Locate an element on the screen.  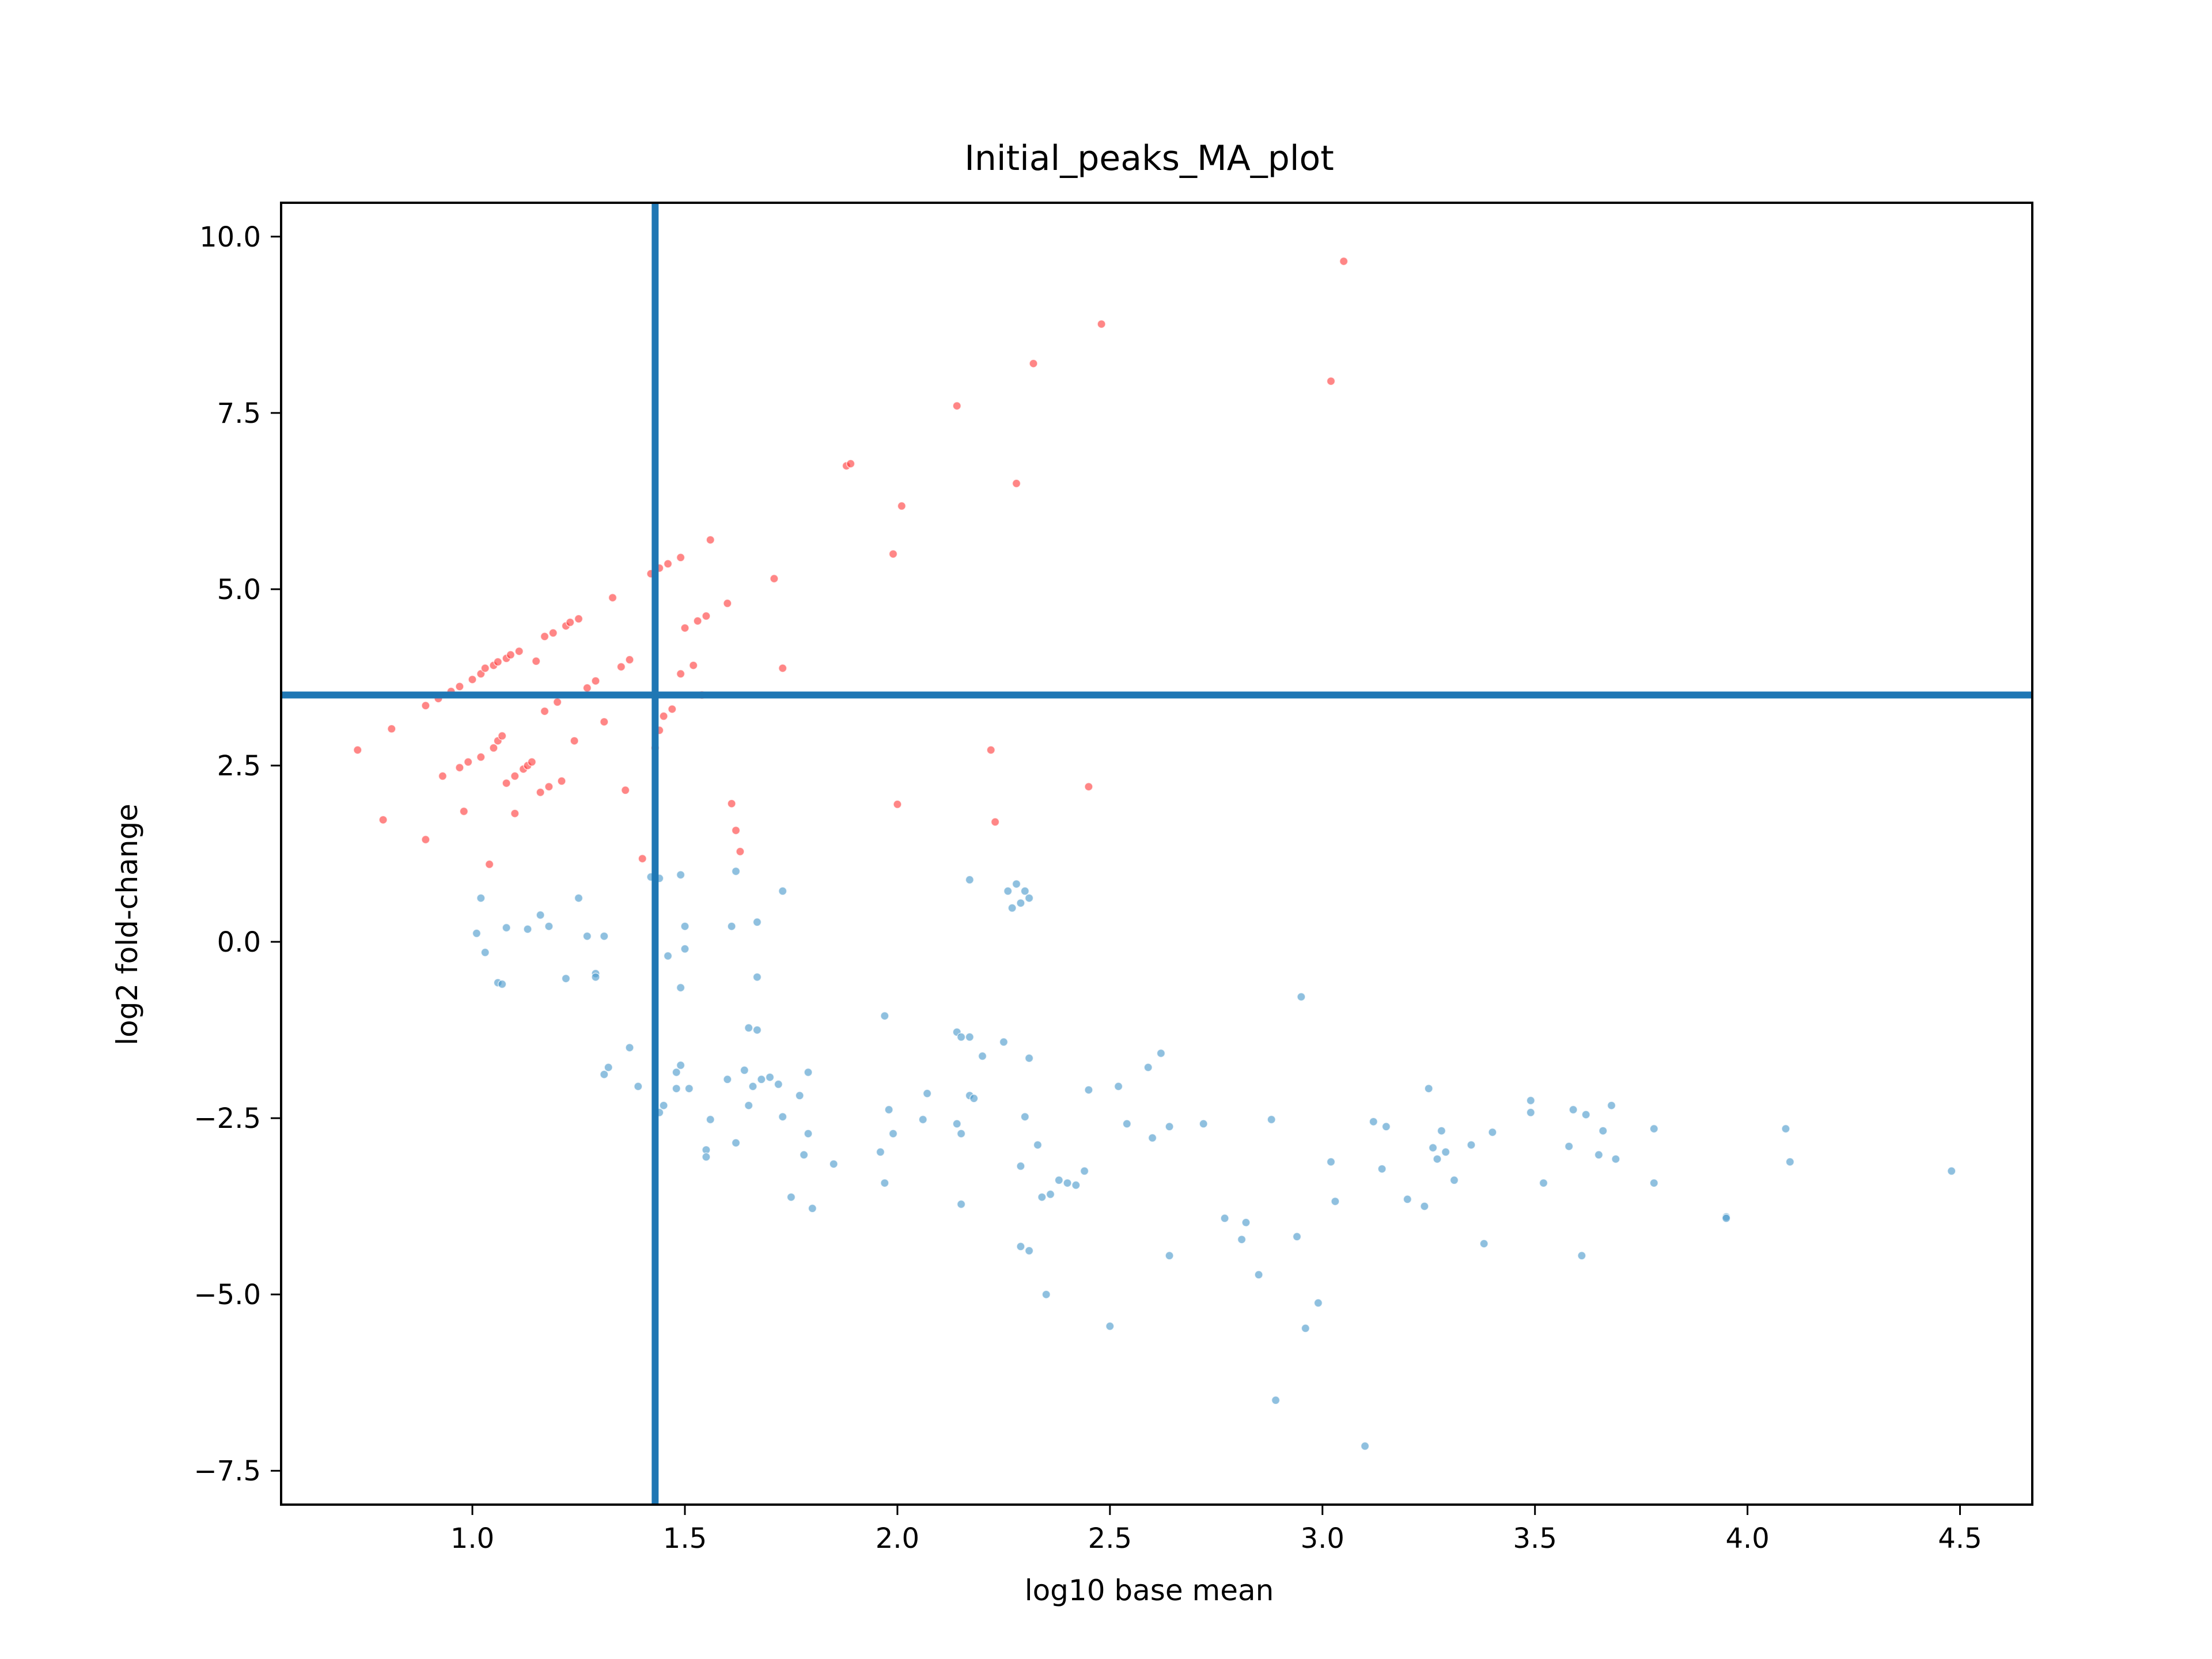
chart-title: Initial_peaks_MA_plot is located at coordinates (1149, 158).